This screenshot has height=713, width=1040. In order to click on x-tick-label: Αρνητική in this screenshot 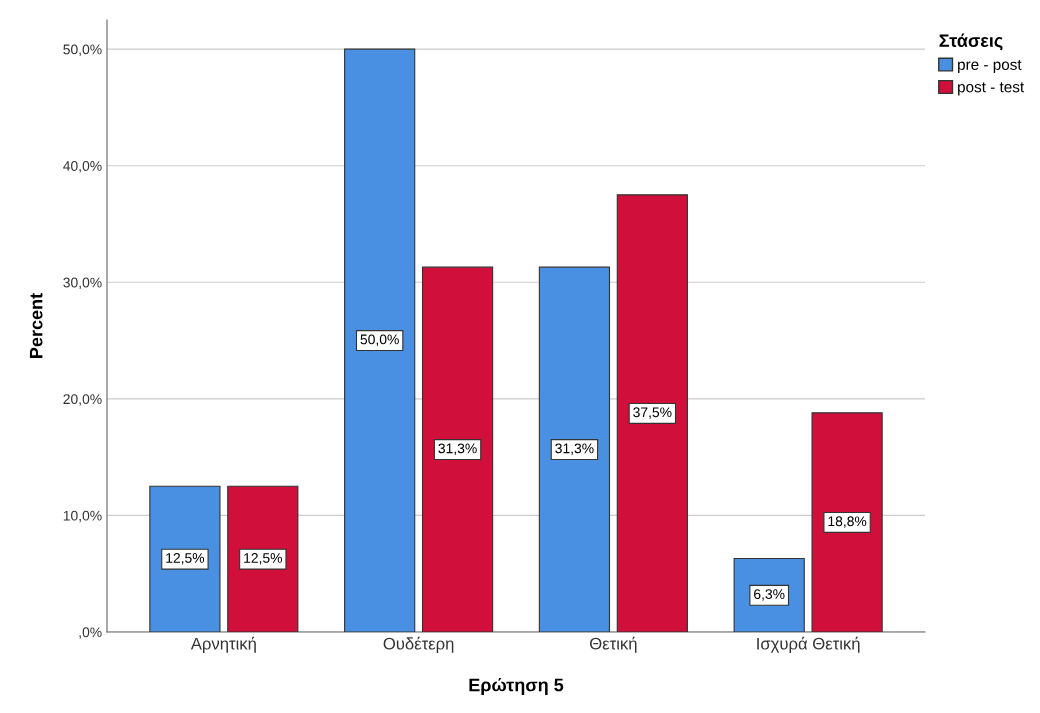, I will do `click(223, 644)`.